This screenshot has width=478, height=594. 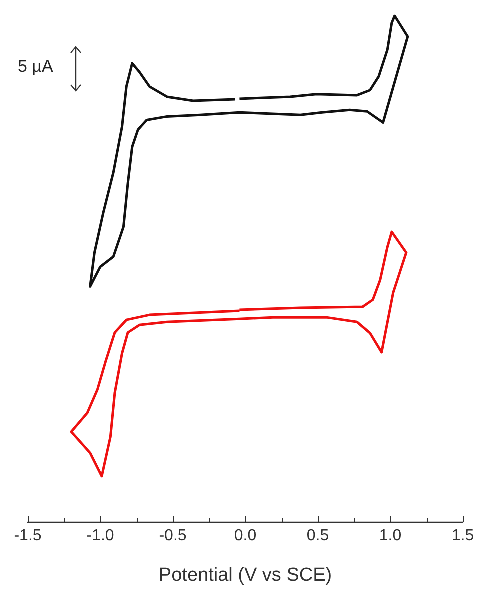 What do you see at coordinates (245, 575) in the screenshot?
I see `x-axis-title: Potential (V vs SCE)` at bounding box center [245, 575].